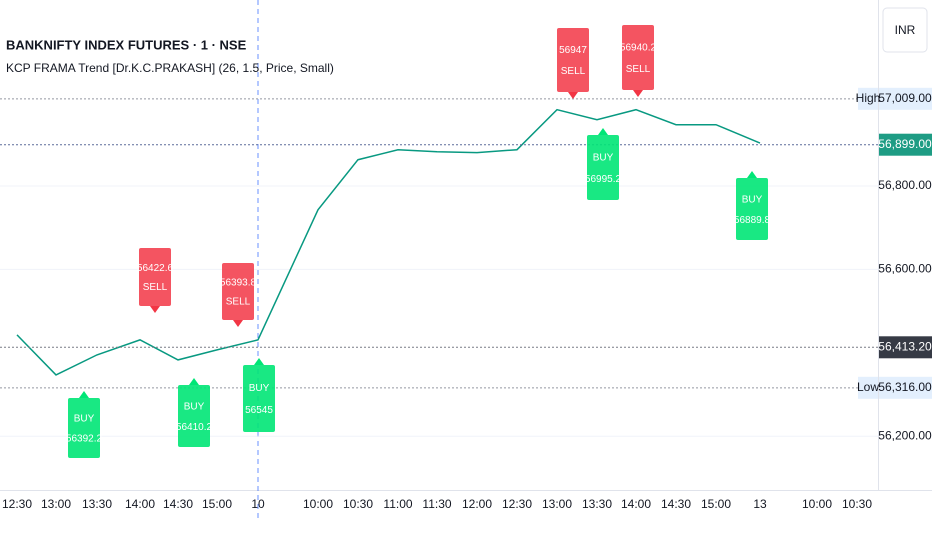 This screenshot has width=932, height=555. I want to click on x-tick-label: 11:30, so click(436, 504).